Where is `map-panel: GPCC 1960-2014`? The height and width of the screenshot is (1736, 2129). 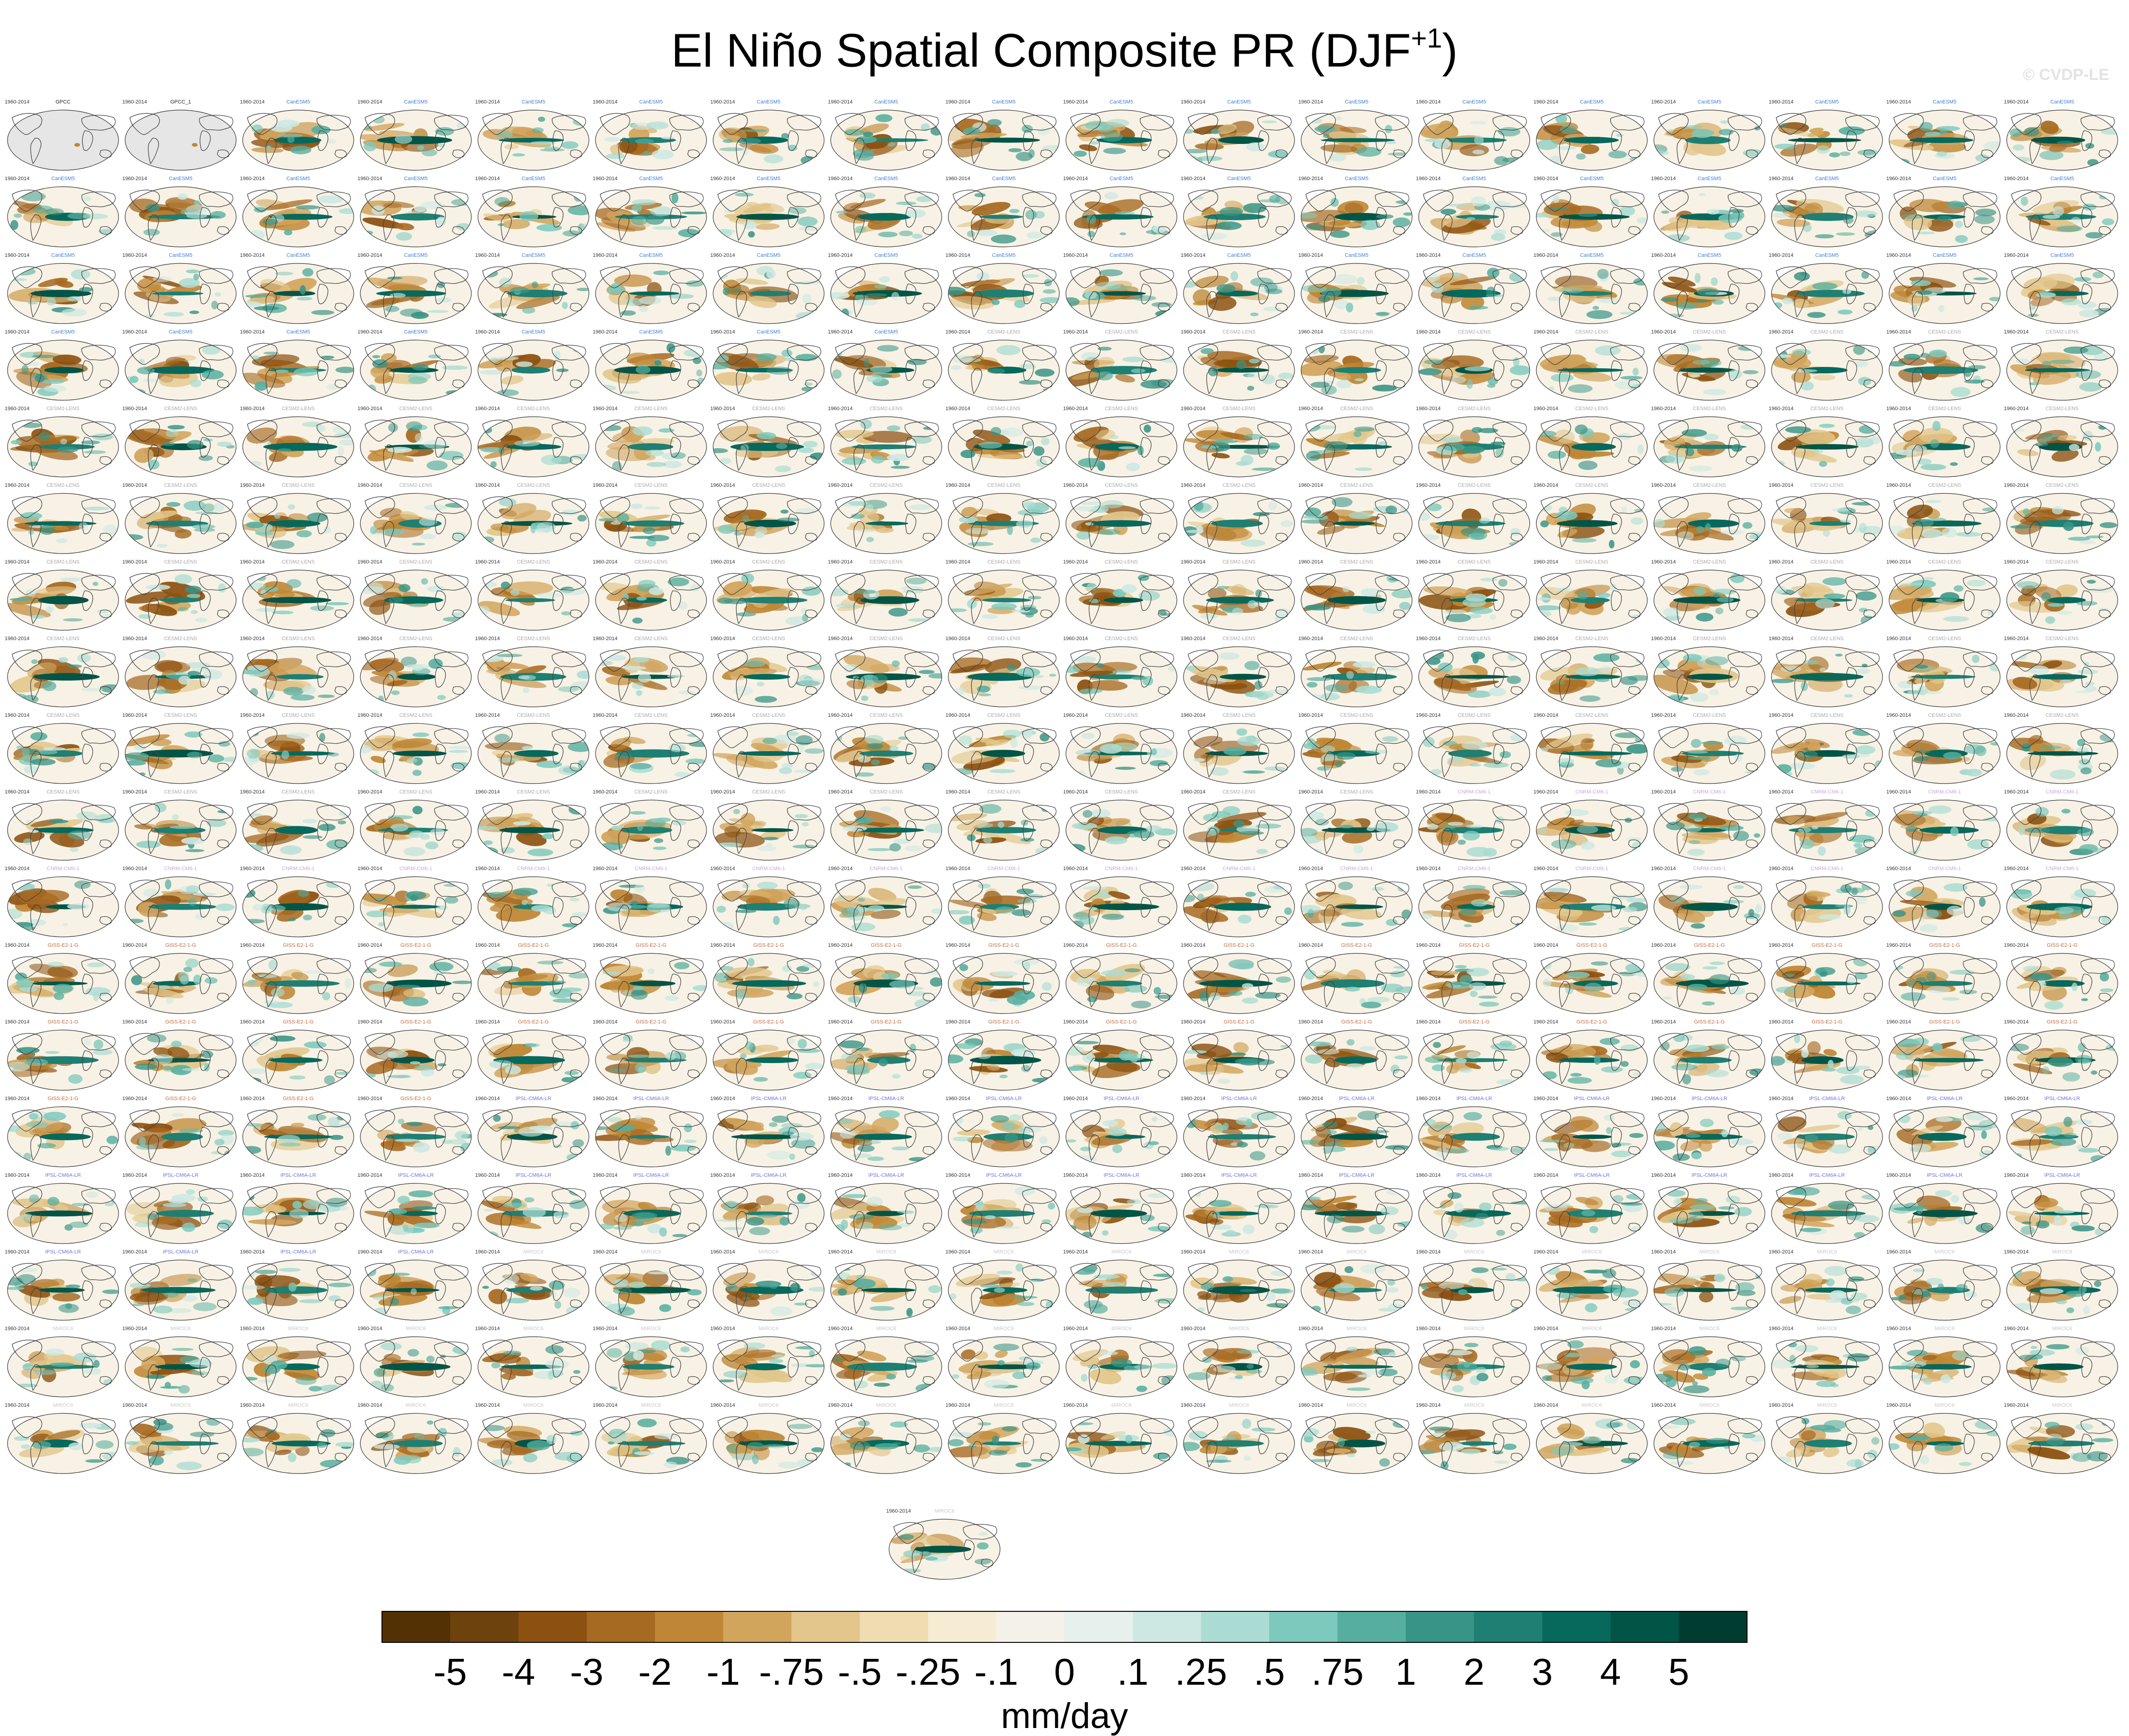
map-panel: GPCC 1960-2014 is located at coordinates (62, 135).